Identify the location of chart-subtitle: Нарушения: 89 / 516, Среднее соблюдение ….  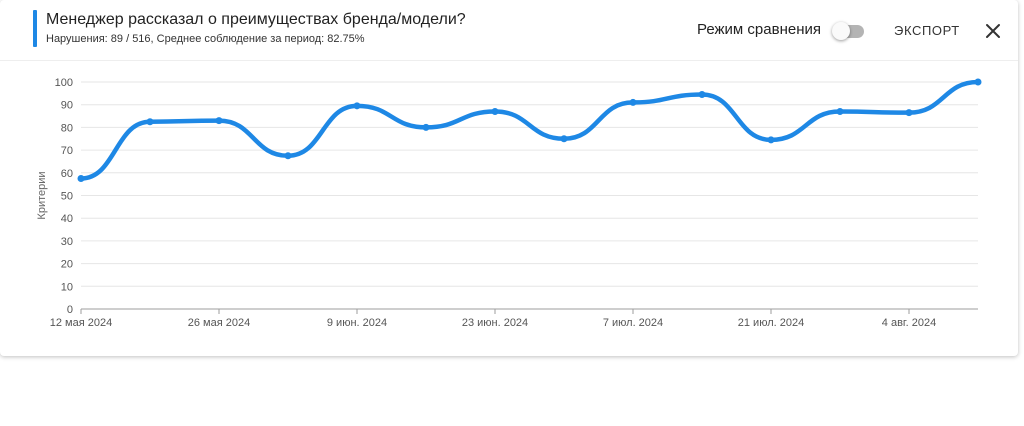
(205, 39).